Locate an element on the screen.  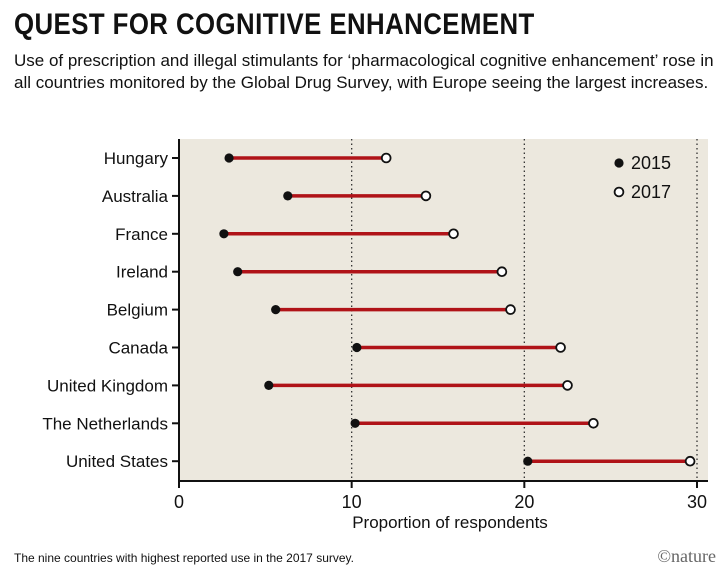
category-label-1: Australia is located at coordinates (135, 196).